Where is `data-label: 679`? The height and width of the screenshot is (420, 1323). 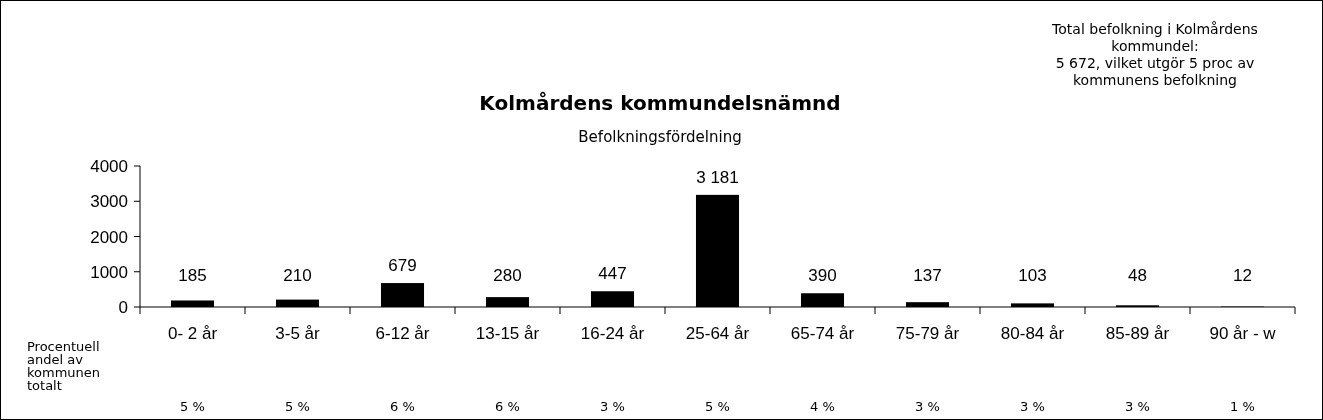 data-label: 679 is located at coordinates (402, 266).